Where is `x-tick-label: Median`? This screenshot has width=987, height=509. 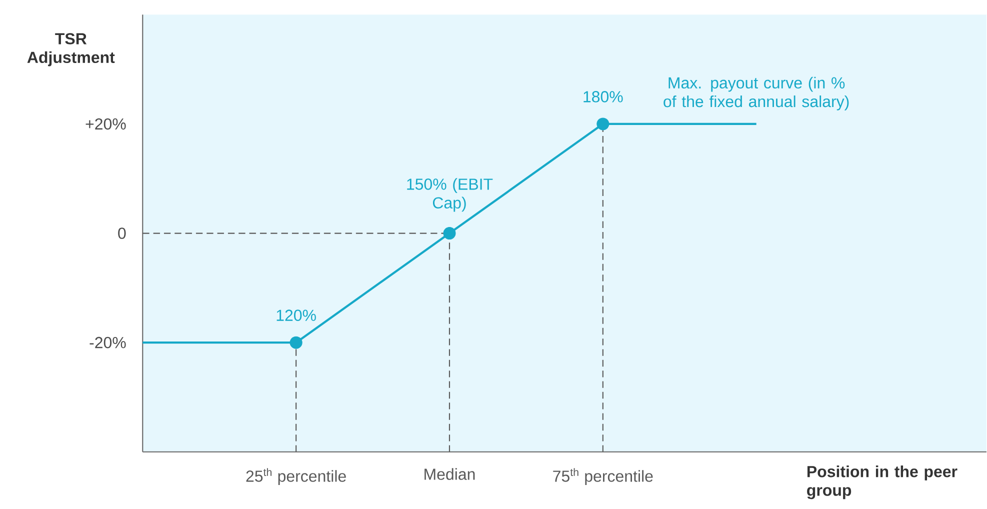
x-tick-label: Median is located at coordinates (449, 474).